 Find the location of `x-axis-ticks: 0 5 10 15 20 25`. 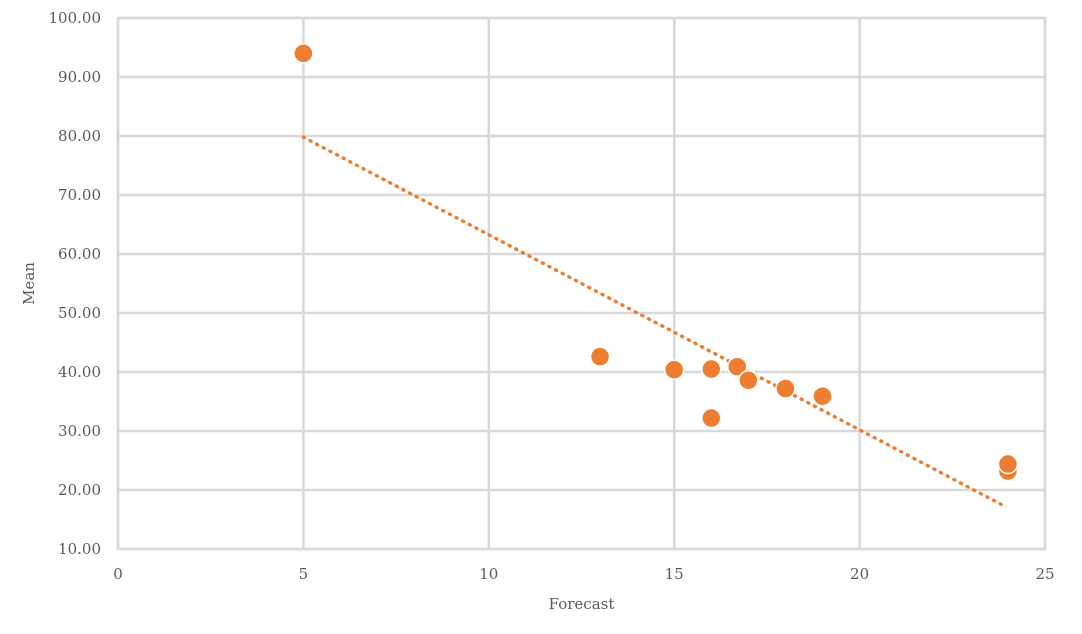

x-axis-ticks: 0 5 10 15 20 25 is located at coordinates (583, 574).